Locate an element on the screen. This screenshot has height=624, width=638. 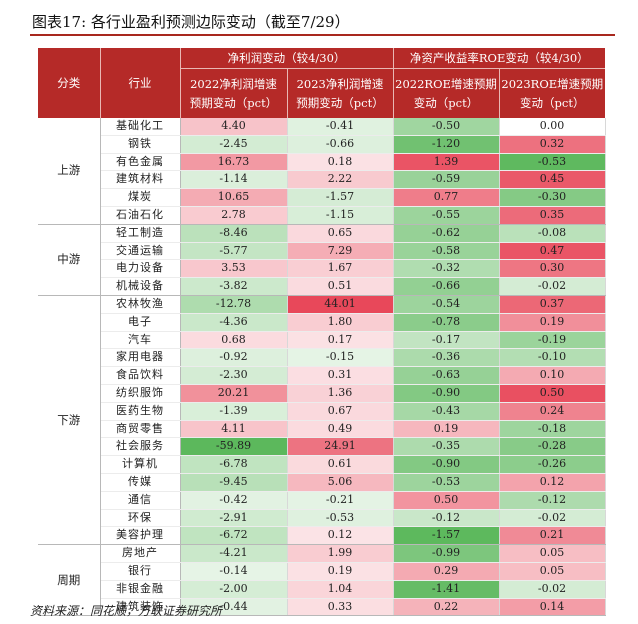
value-cell: -0.02 is located at coordinates (552, 286).